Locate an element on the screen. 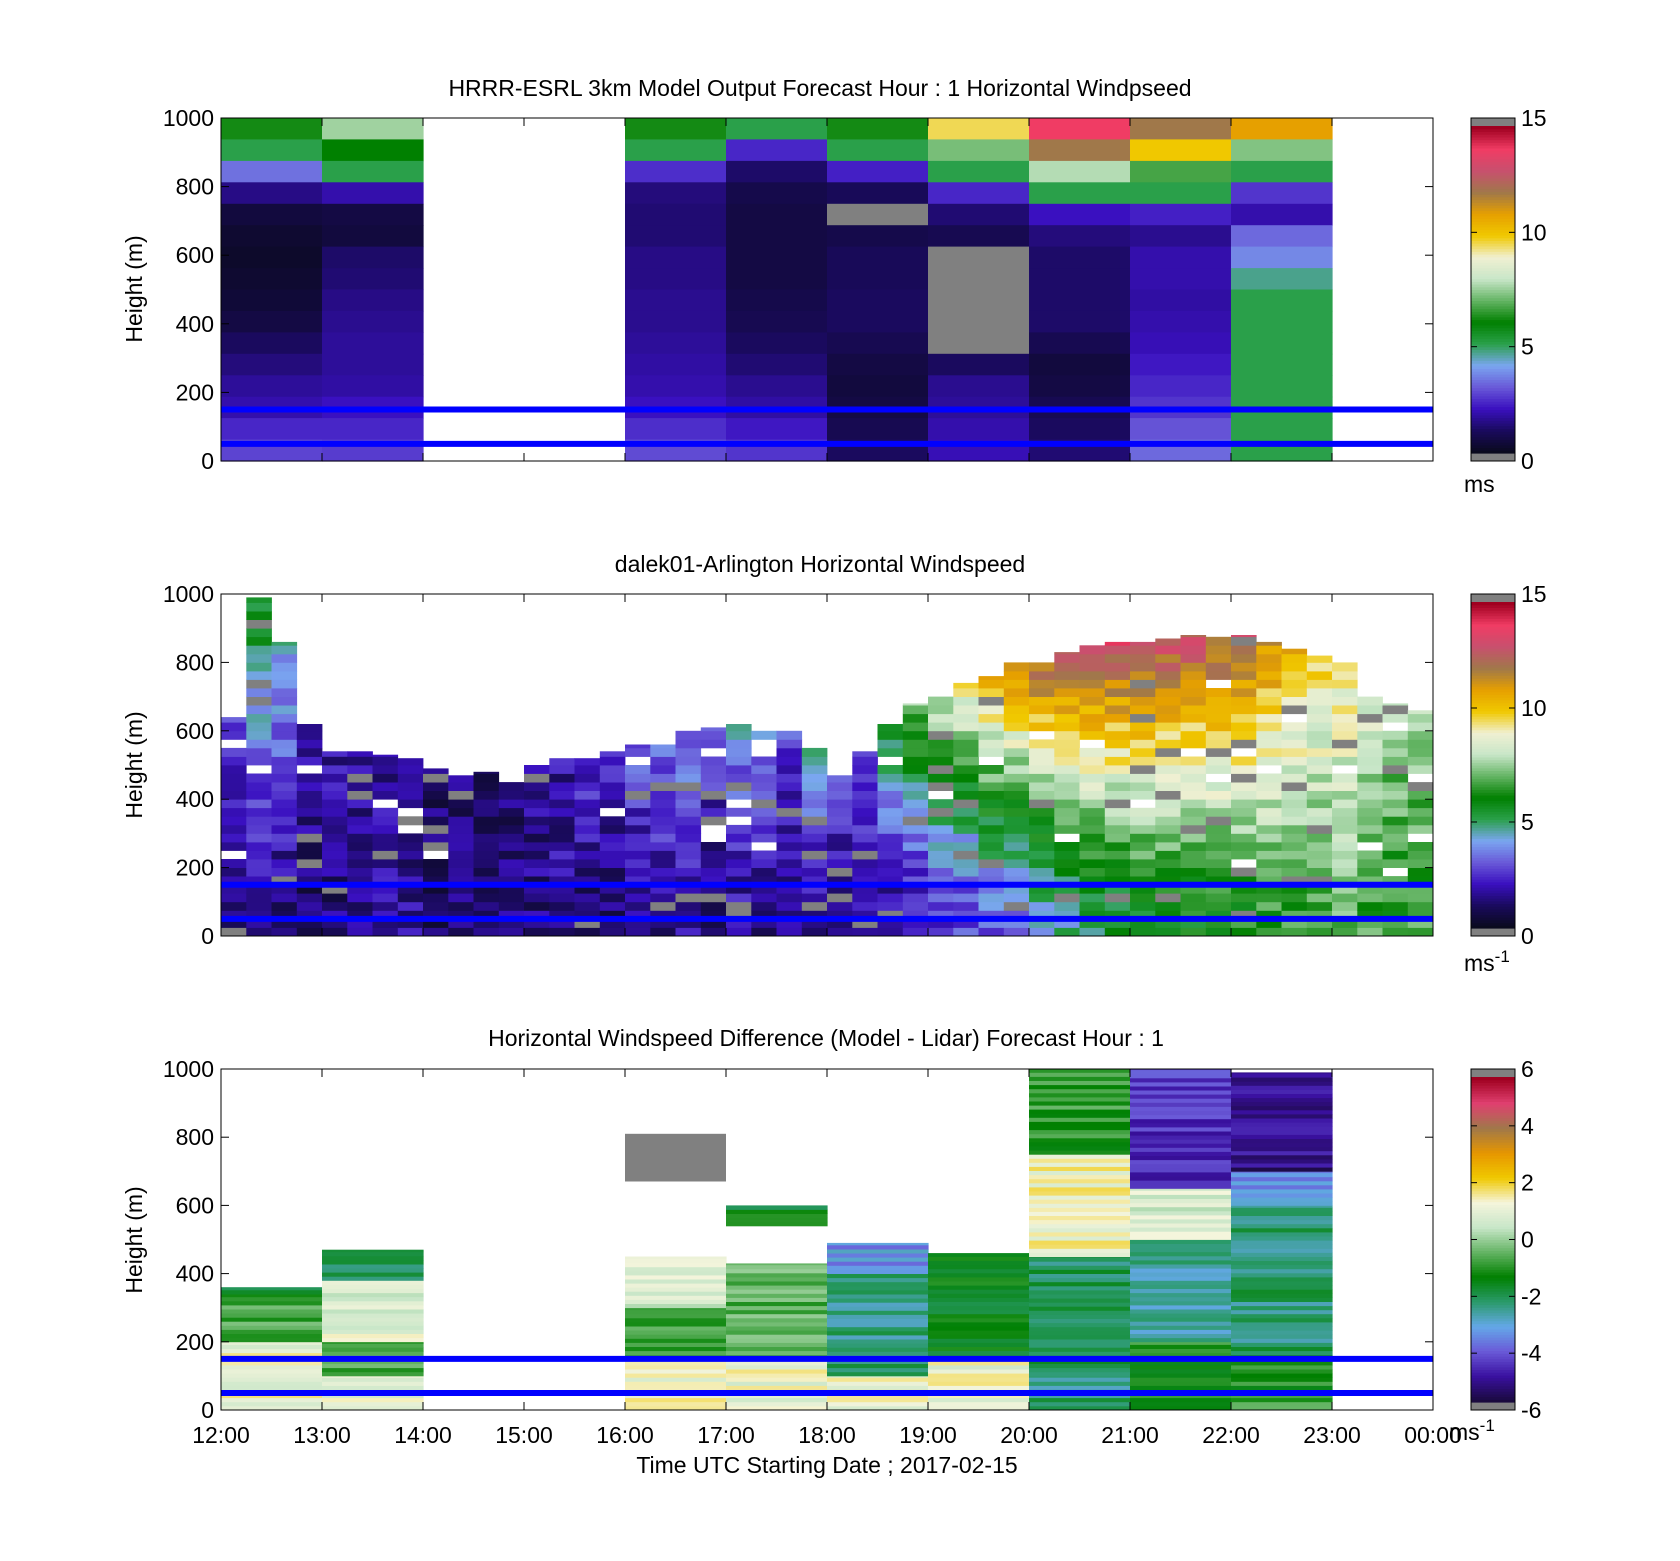 The width and height of the screenshot is (1680, 1561). y-tick-label: 800 is located at coordinates (195, 187).